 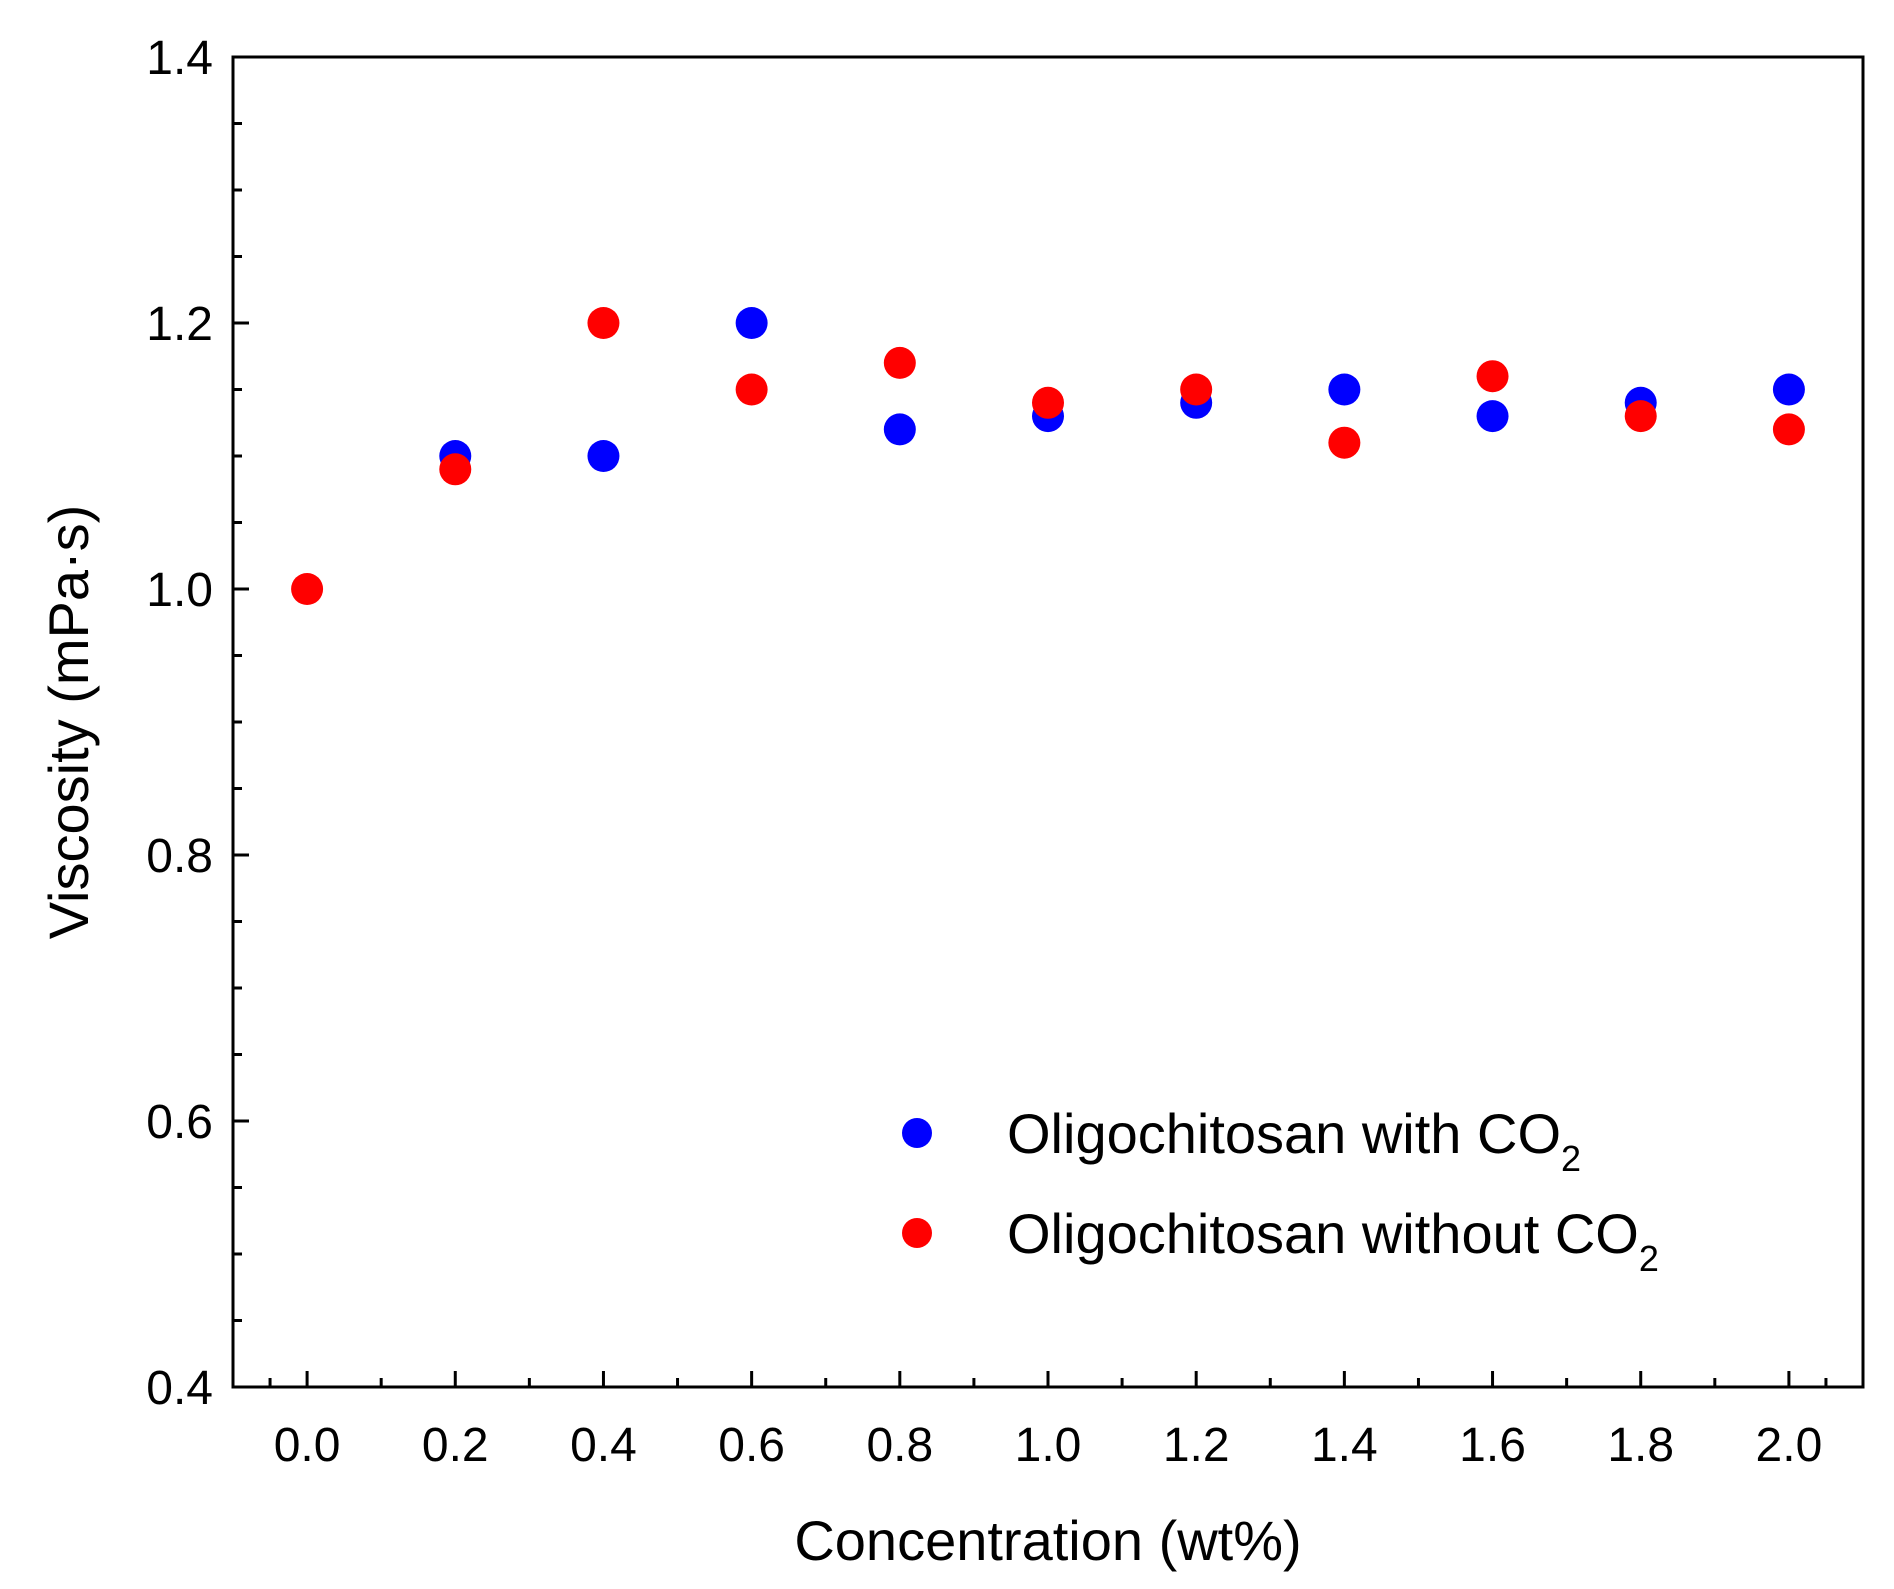 What do you see at coordinates (603, 1445) in the screenshot?
I see `x-tick-label: 0.4` at bounding box center [603, 1445].